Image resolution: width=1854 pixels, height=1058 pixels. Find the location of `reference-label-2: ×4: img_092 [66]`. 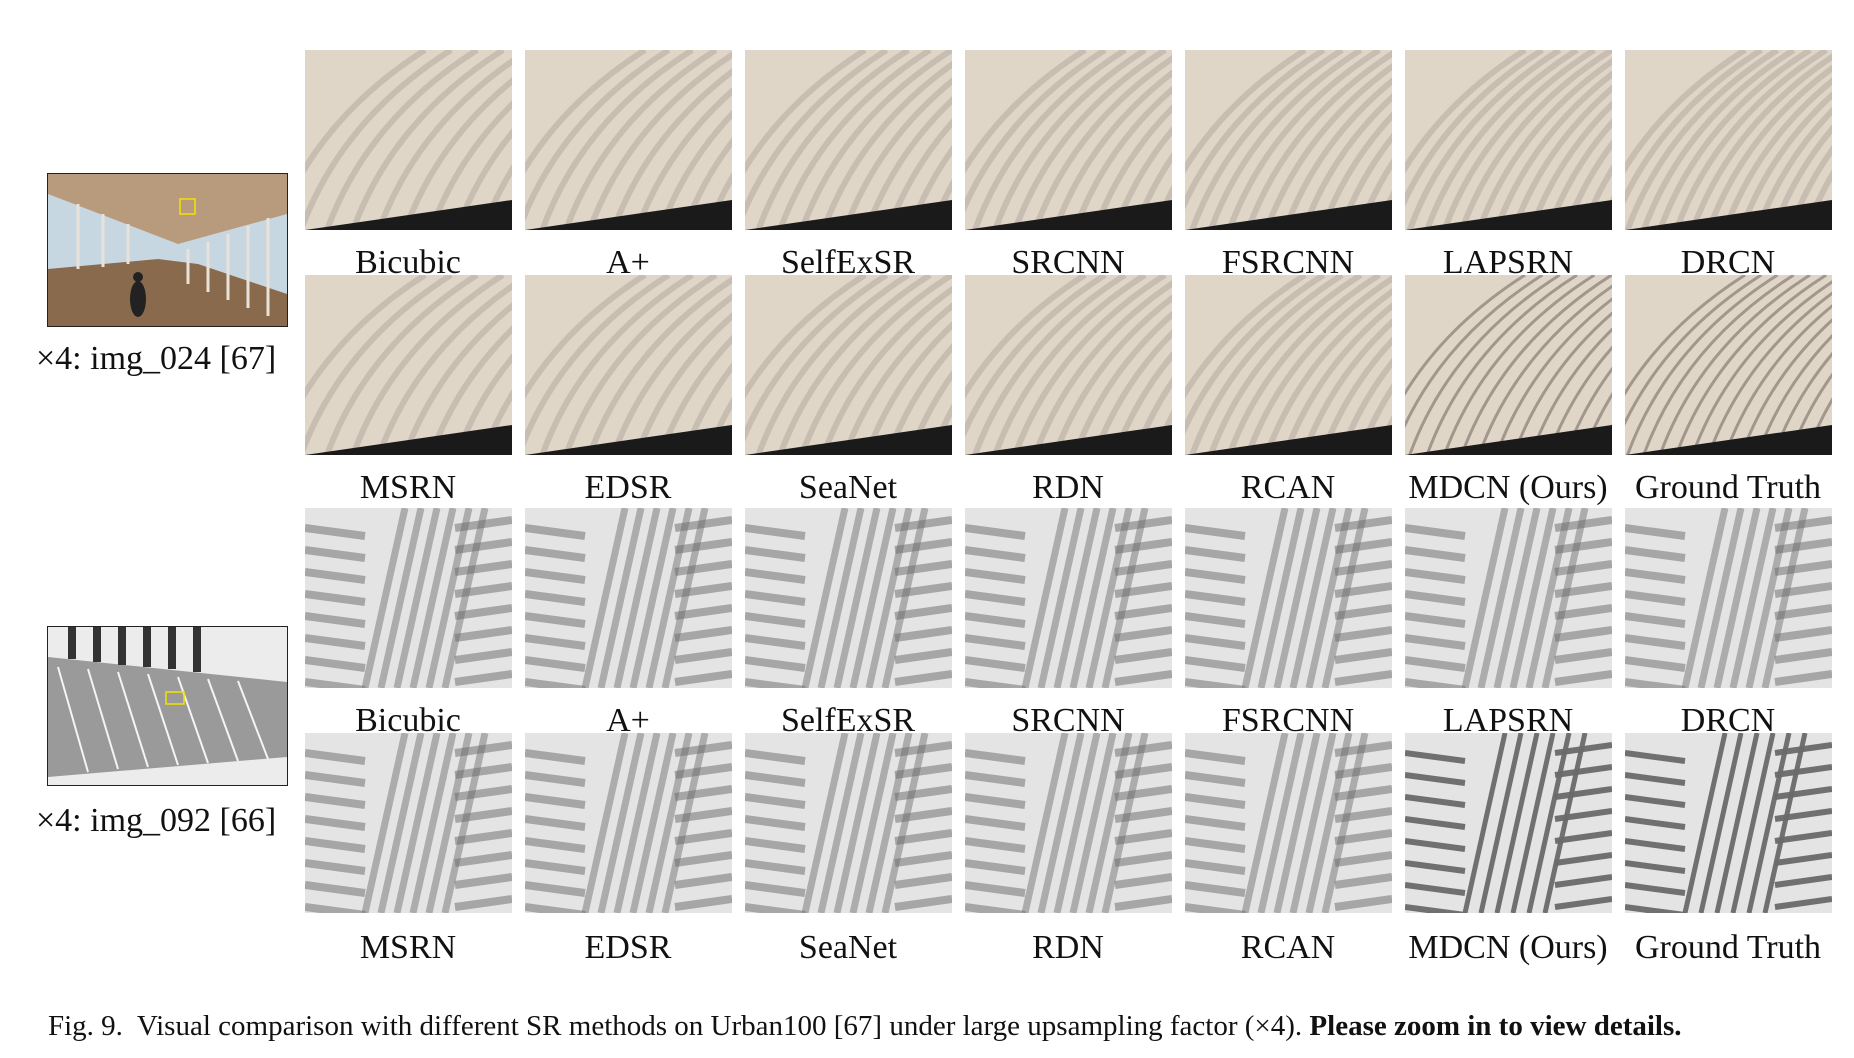

reference-label-2: ×4: img_092 [66] is located at coordinates (156, 820).